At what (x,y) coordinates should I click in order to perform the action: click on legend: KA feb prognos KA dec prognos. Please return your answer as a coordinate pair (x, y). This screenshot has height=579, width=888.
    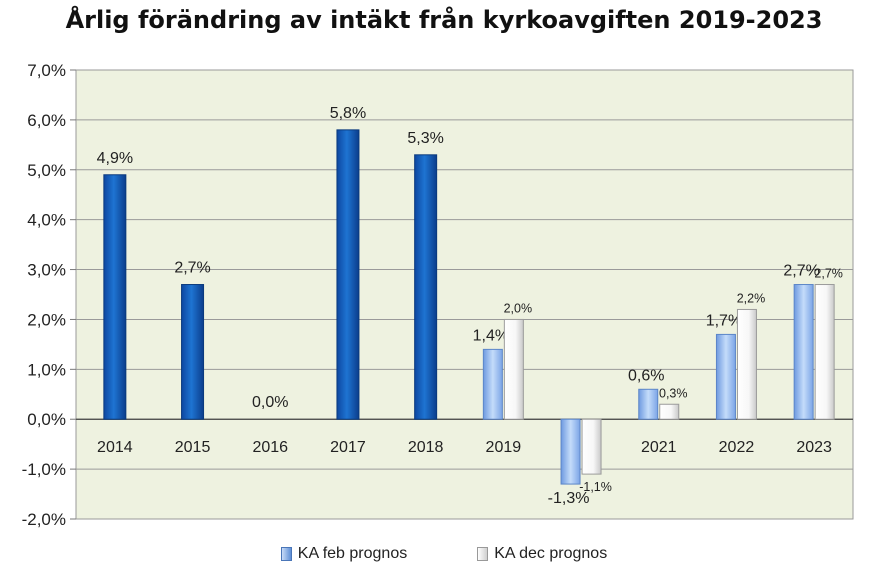
    Looking at the image, I should click on (444, 554).